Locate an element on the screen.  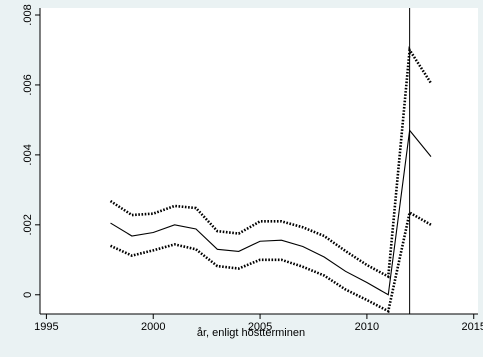
y-tick-label: .004 is located at coordinates (28, 154).